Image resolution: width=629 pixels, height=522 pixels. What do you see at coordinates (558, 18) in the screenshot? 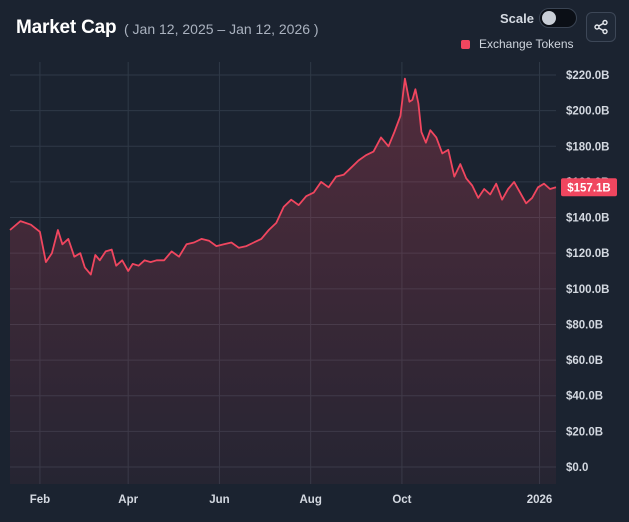
I see `scale-toggle` at bounding box center [558, 18].